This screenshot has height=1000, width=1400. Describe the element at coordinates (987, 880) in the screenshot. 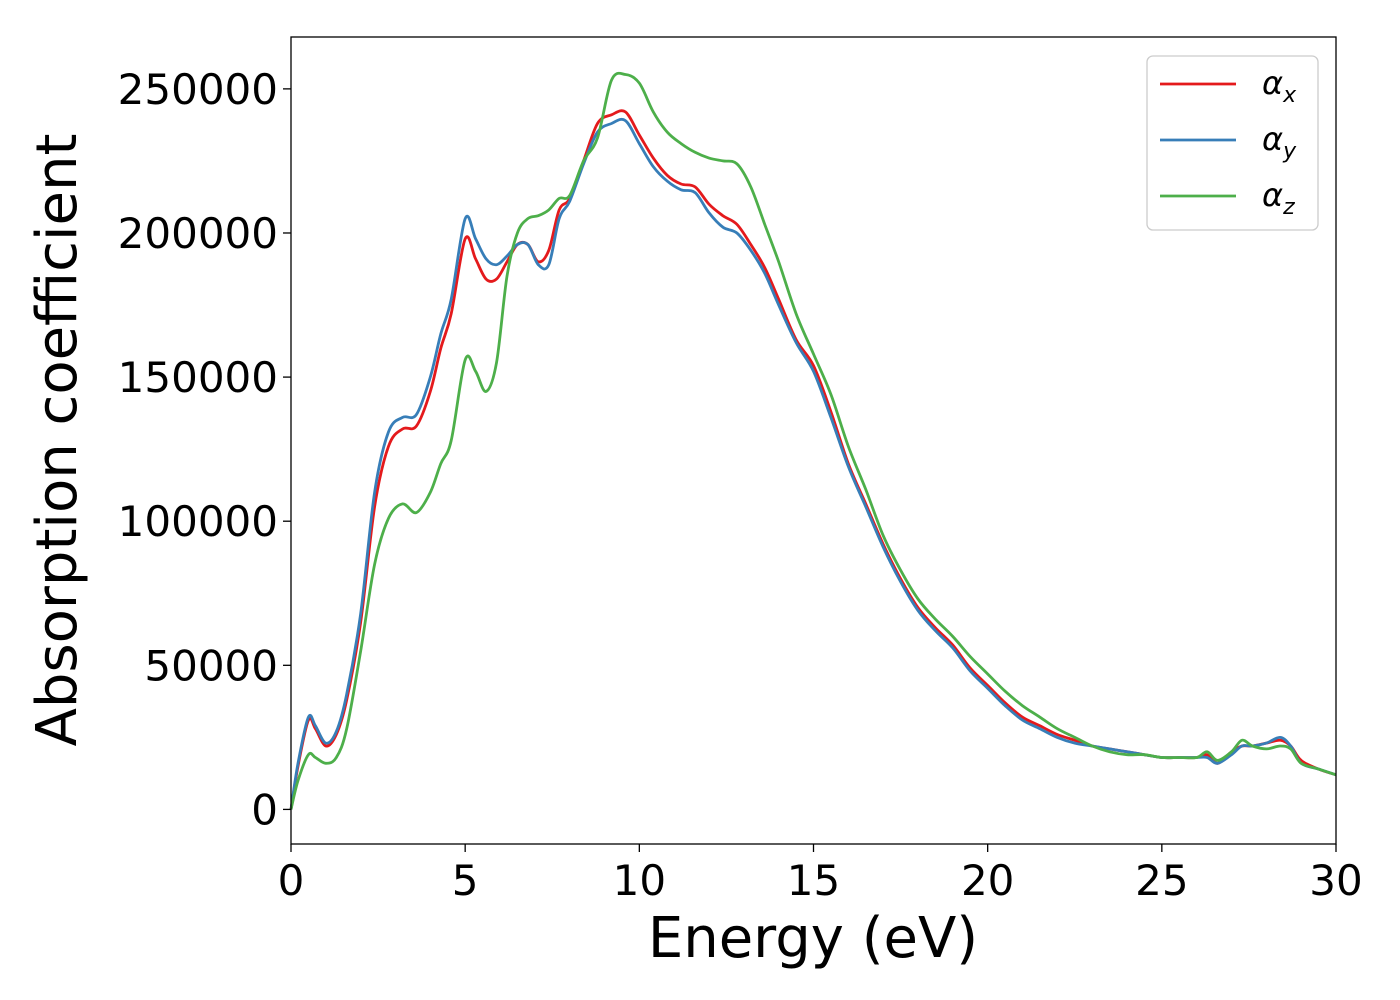

I see `x-tick-label: 20` at that location.